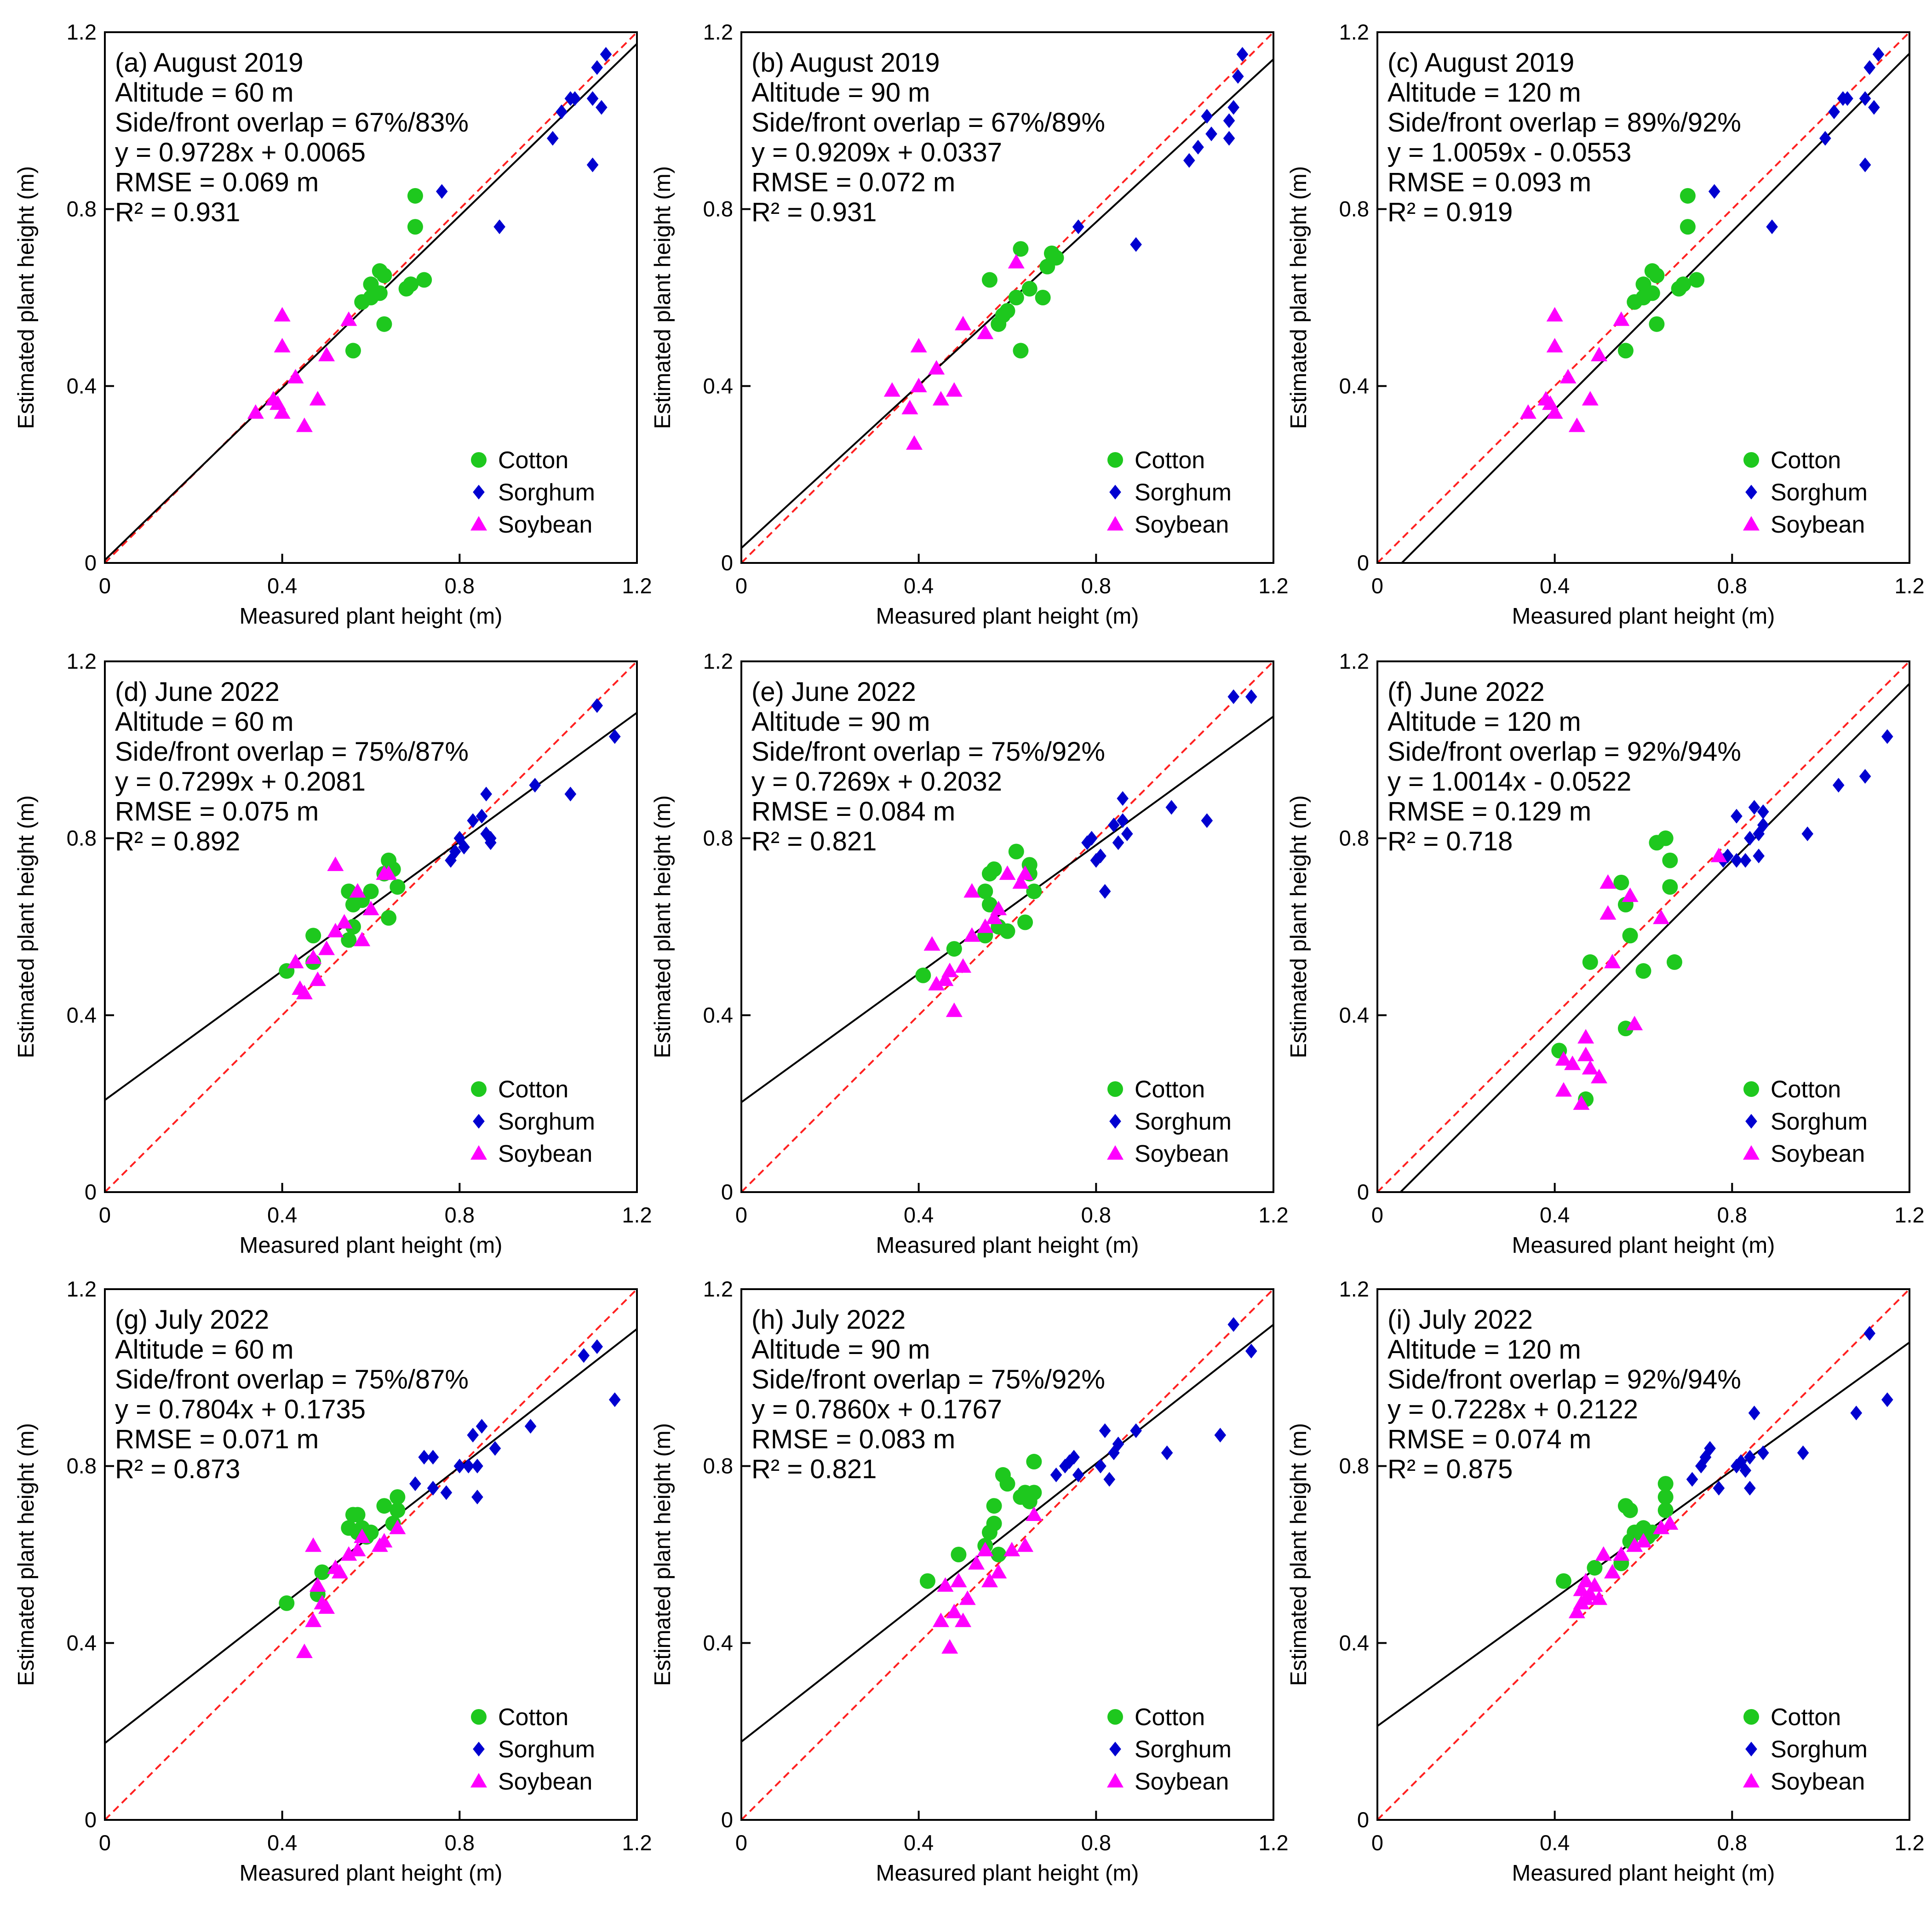 Image resolution: width=1932 pixels, height=1922 pixels. I want to click on y-axis-title: Estimated plant height (m), so click(663, 1554).